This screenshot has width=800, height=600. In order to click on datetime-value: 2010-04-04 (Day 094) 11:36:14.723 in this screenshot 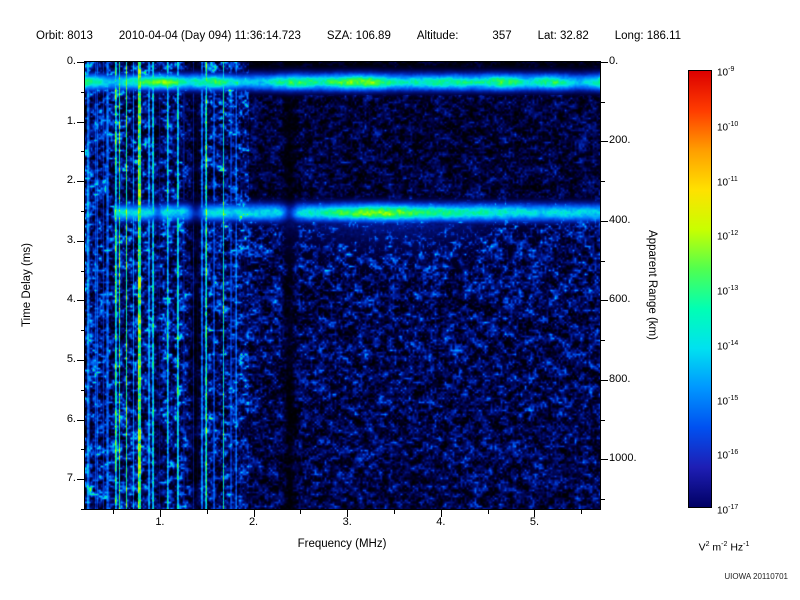, I will do `click(209, 36)`.